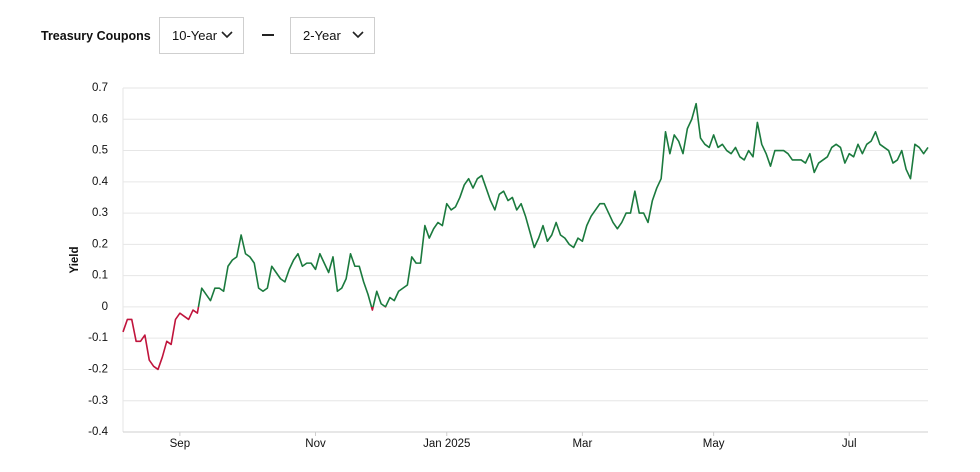  Describe the element at coordinates (98, 369) in the screenshot. I see `y-tick-label: -0.2` at that location.